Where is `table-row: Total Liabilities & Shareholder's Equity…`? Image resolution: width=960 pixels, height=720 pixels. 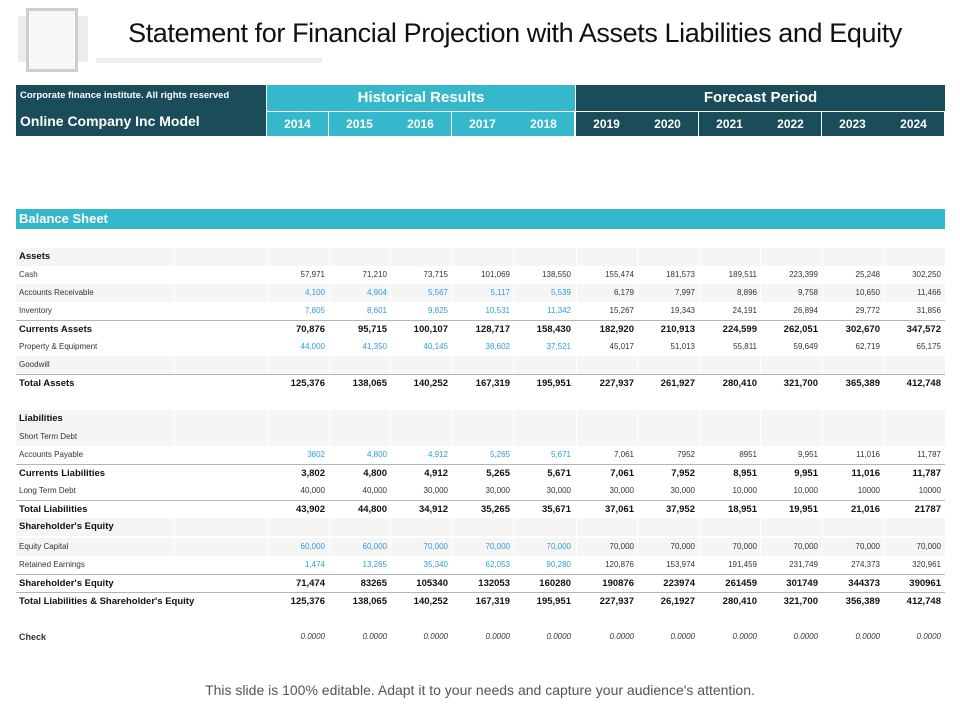 table-row: Total Liabilities & Shareholder's Equity… is located at coordinates (480, 601).